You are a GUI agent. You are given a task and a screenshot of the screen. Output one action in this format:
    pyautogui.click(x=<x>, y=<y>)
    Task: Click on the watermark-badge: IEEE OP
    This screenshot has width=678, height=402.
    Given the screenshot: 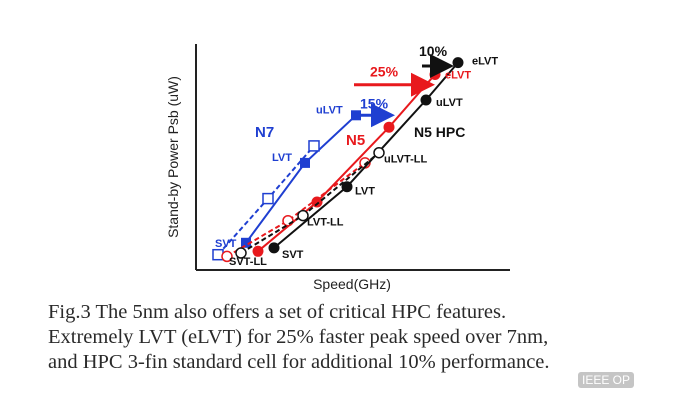 What is the action you would take?
    pyautogui.click(x=606, y=380)
    